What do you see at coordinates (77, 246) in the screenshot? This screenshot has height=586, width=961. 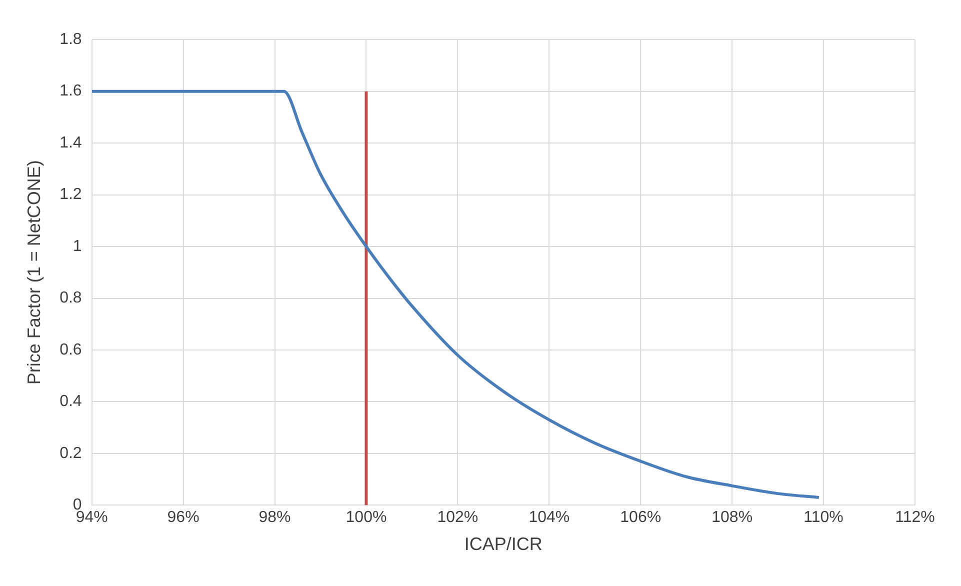 I see `y-tick-label: 1` at bounding box center [77, 246].